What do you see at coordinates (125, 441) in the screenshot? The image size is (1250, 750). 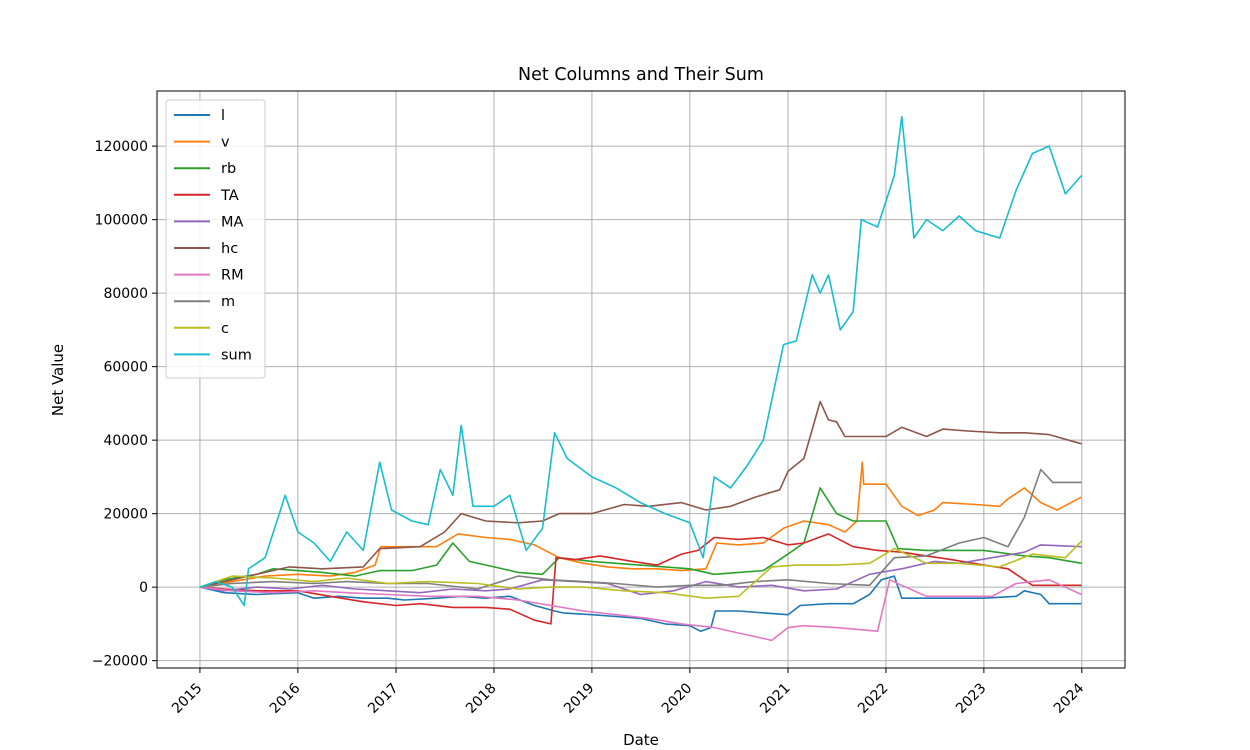 I see `y-tick-label: 40000` at bounding box center [125, 441].